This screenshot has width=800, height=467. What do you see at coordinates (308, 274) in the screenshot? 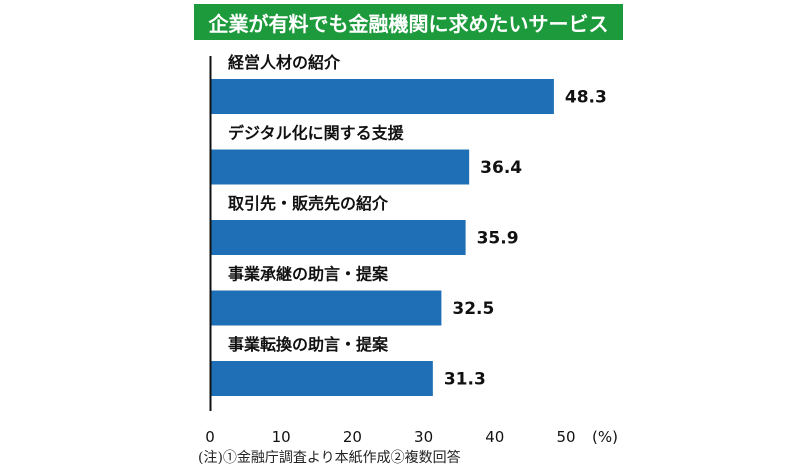
I see `category-label: 事業承継の助言・提案` at bounding box center [308, 274].